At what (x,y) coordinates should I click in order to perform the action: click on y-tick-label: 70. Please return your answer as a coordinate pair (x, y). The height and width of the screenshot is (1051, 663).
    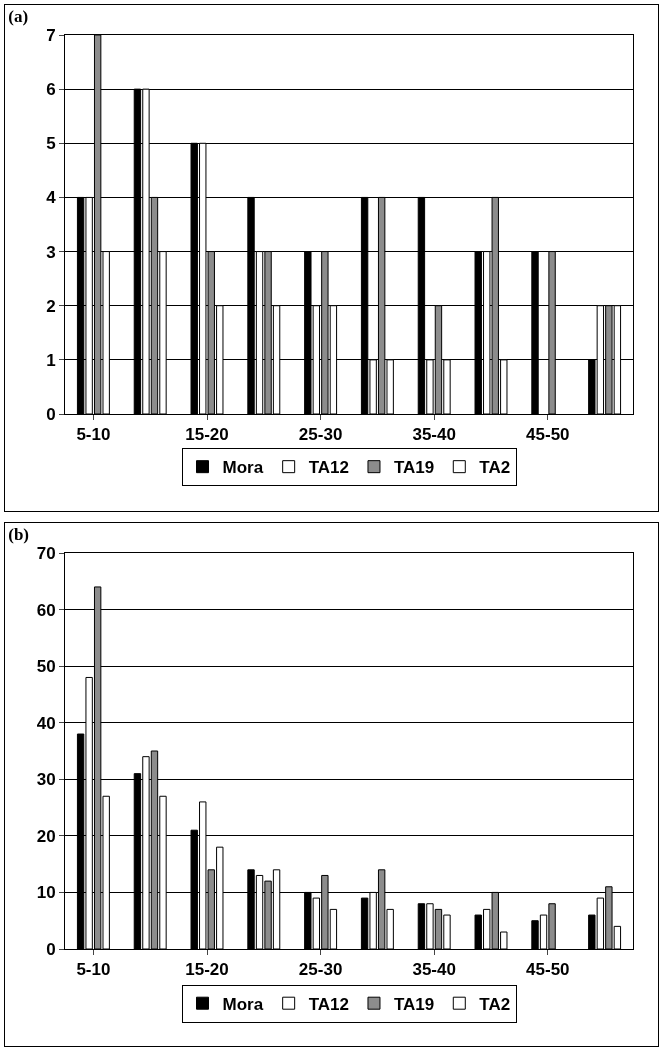
    Looking at the image, I should click on (46, 553).